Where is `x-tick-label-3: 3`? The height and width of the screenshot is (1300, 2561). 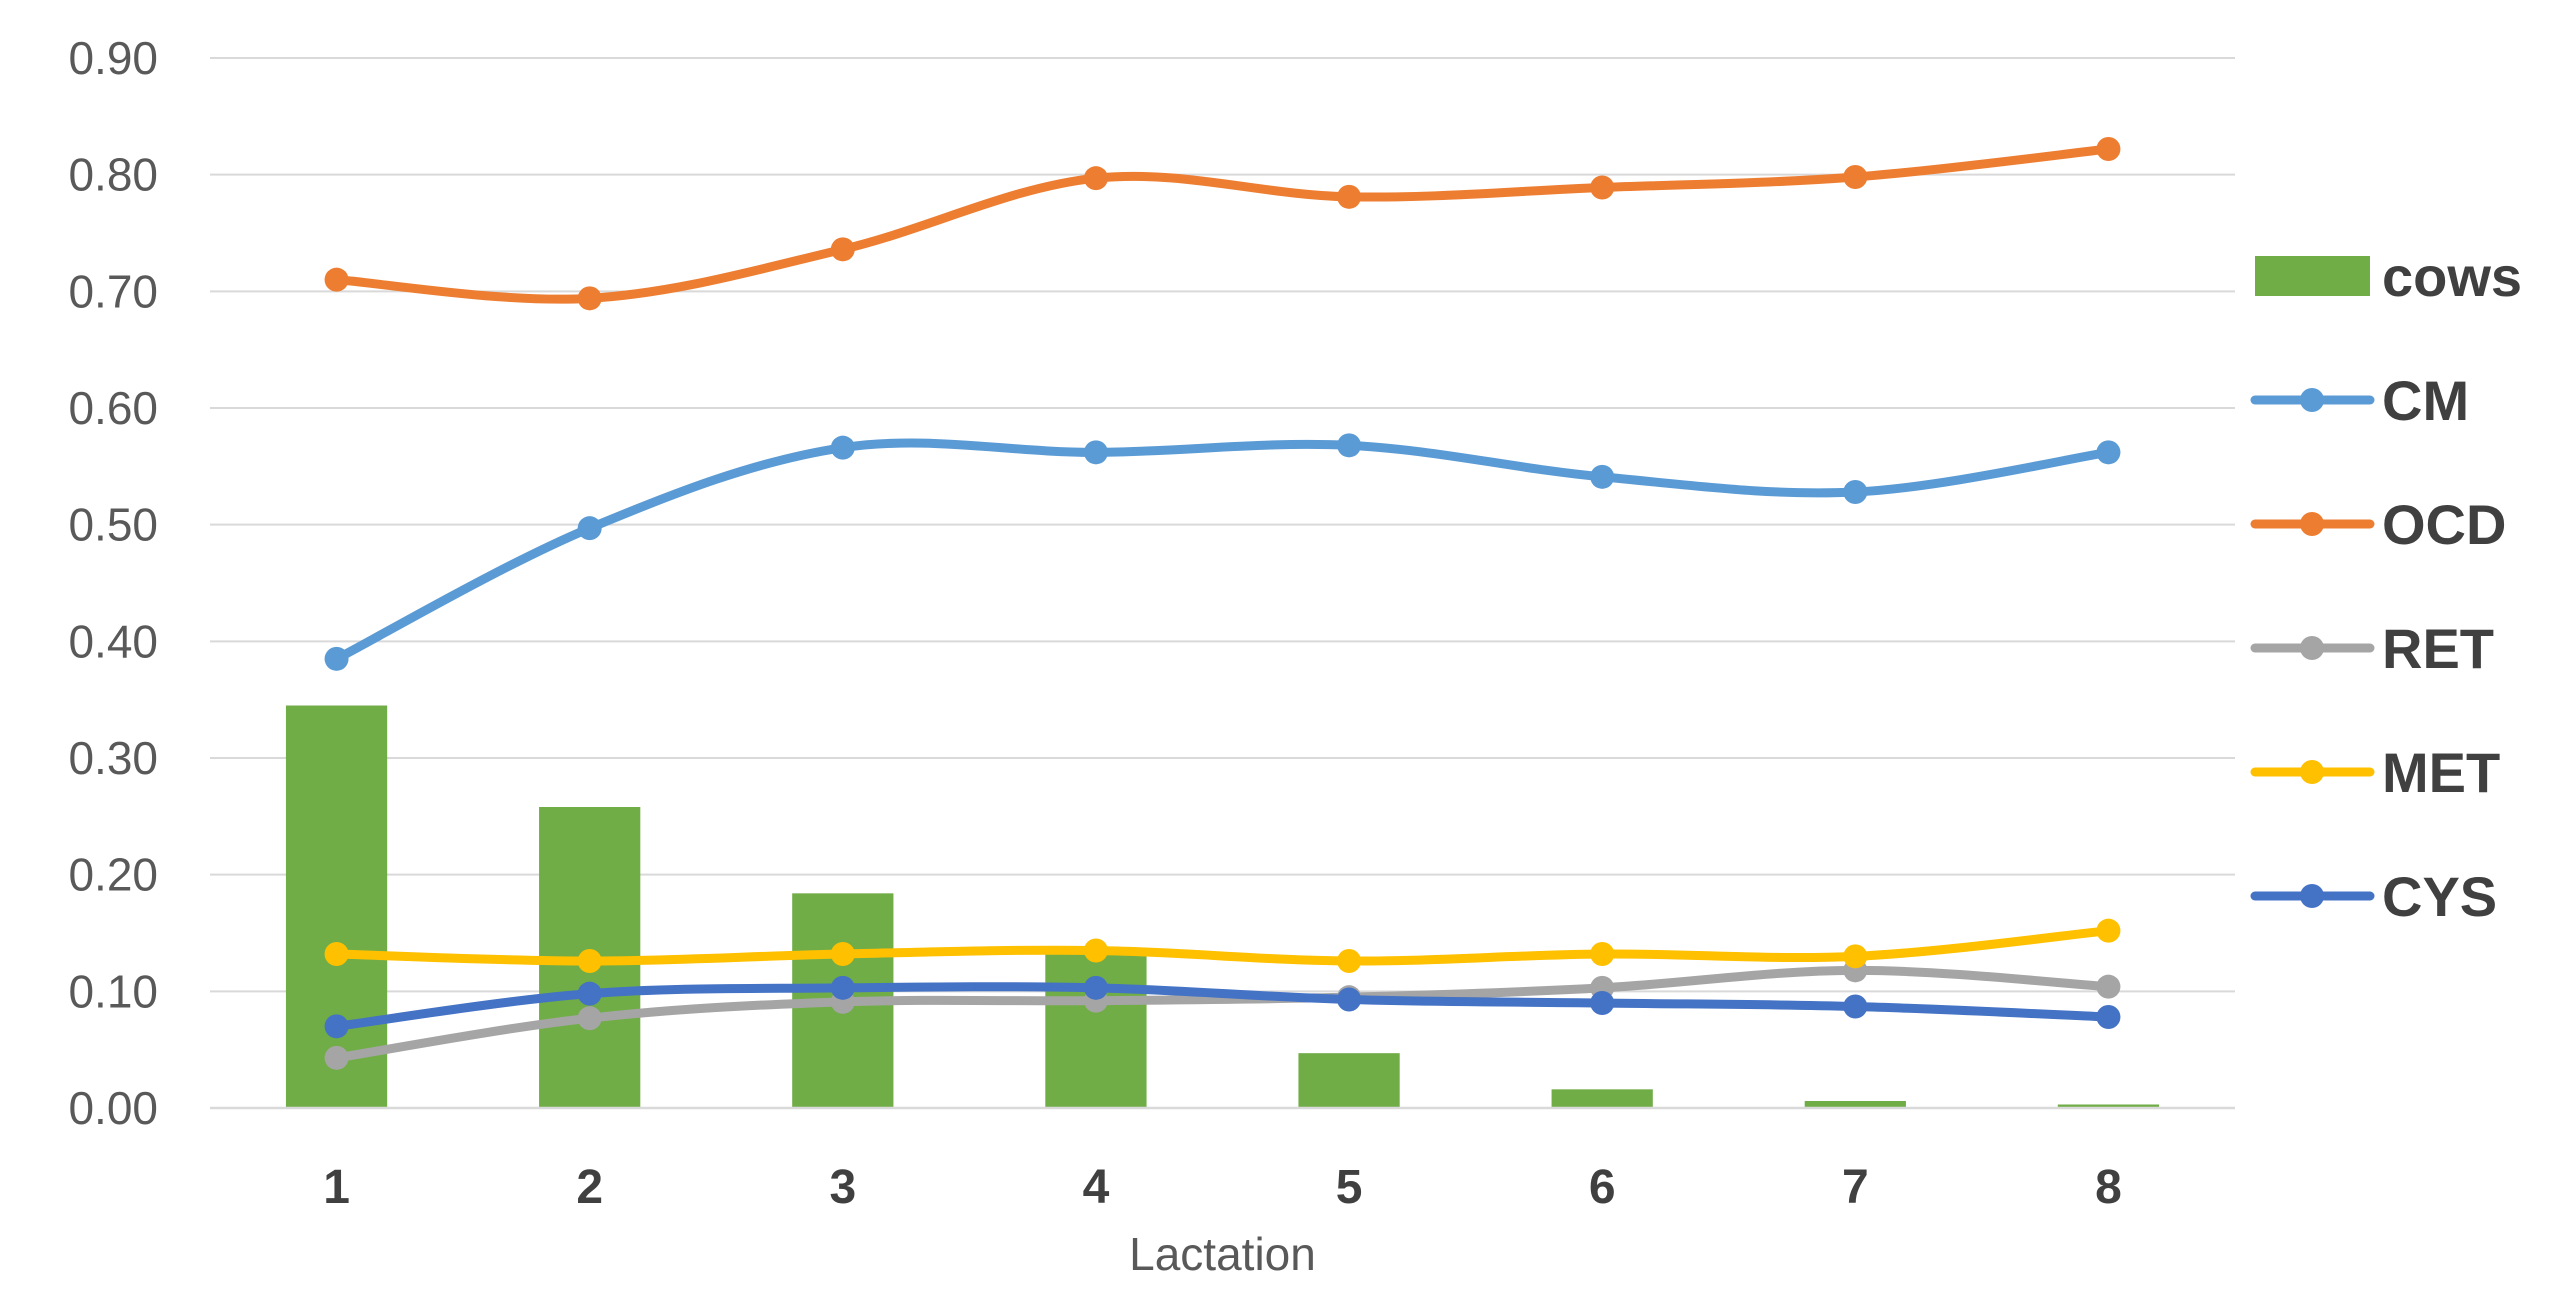
x-tick-label-3: 3 is located at coordinates (842, 1187).